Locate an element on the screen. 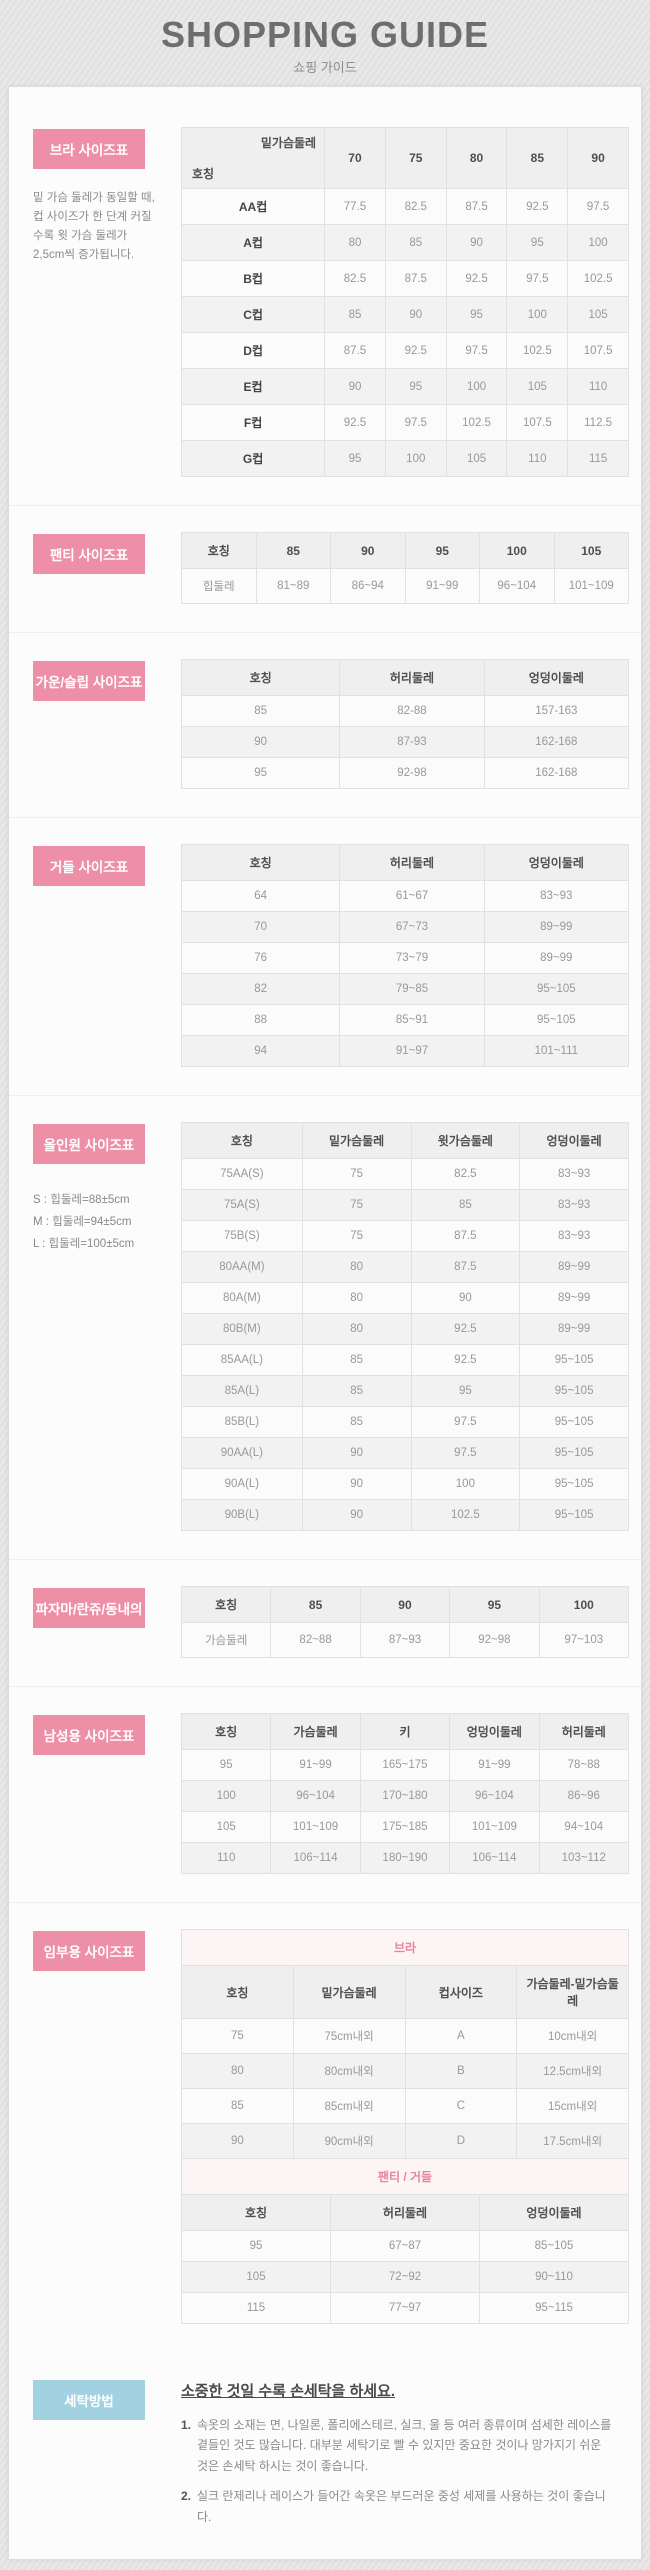  table-cell: 94 is located at coordinates (260, 1051).